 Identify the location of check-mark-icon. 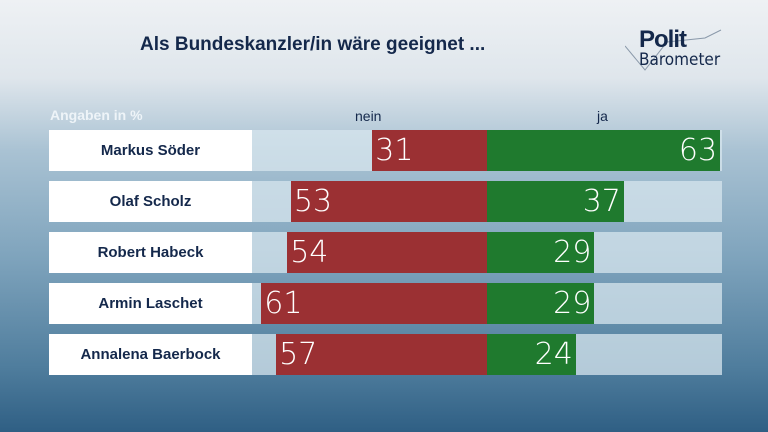
(673, 50).